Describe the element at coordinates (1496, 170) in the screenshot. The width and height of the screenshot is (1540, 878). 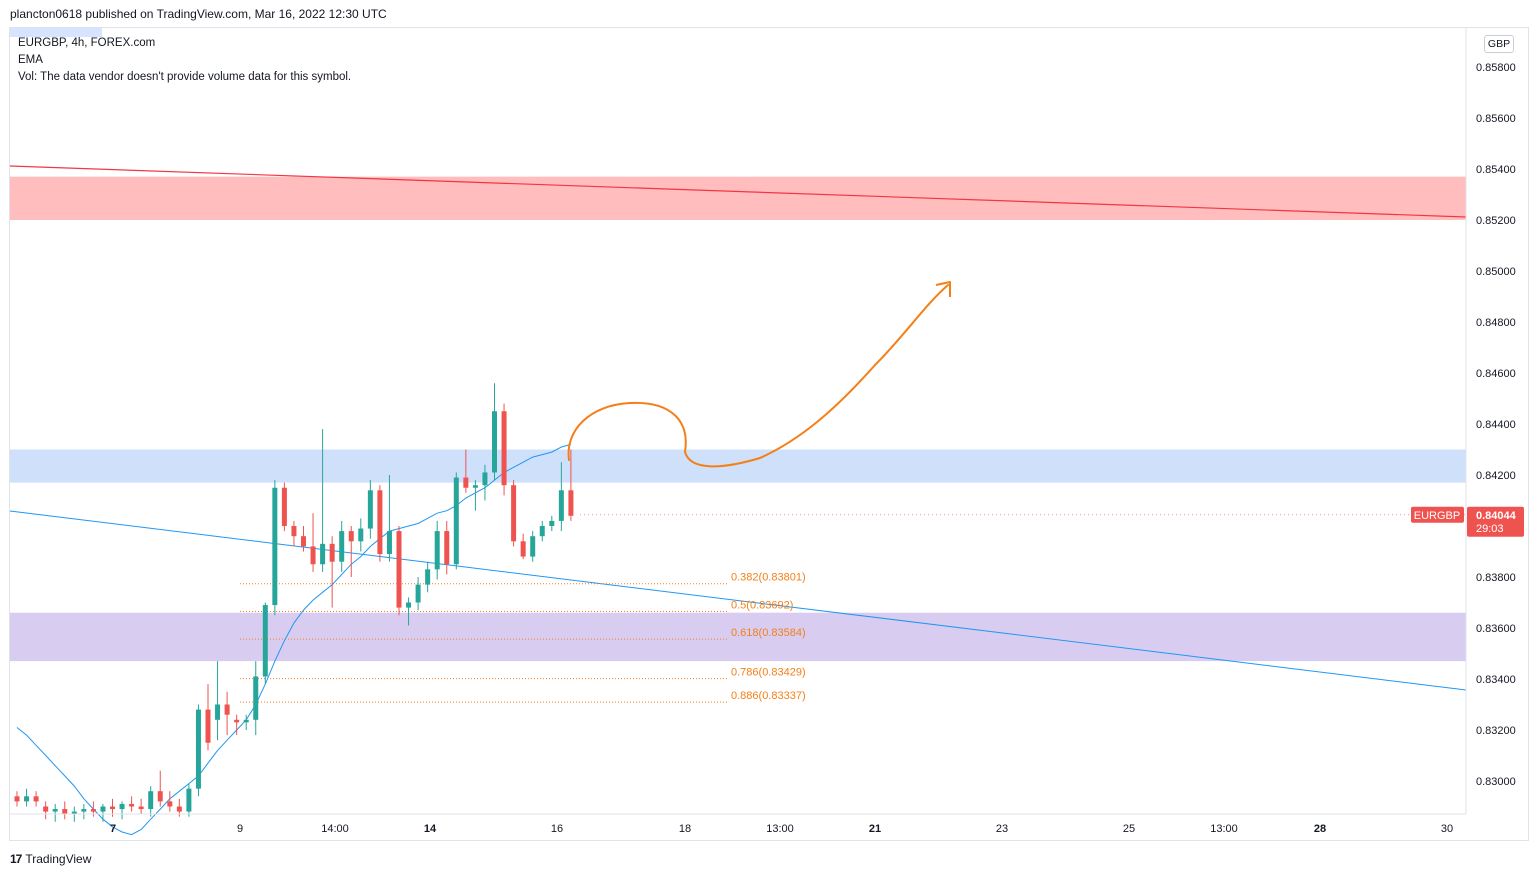
I see `price-tick-2: 0.85400` at that location.